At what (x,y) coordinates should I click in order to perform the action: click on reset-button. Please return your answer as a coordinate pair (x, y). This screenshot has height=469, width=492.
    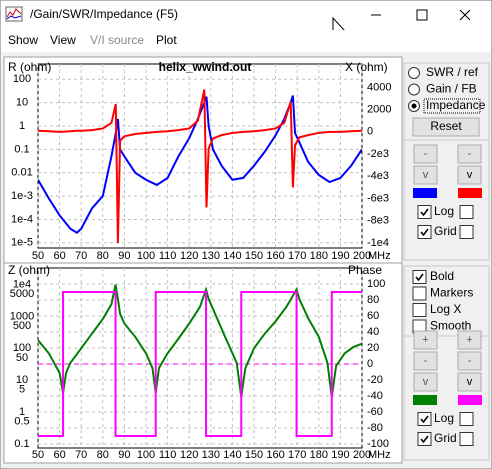
    Looking at the image, I should click on (446, 127).